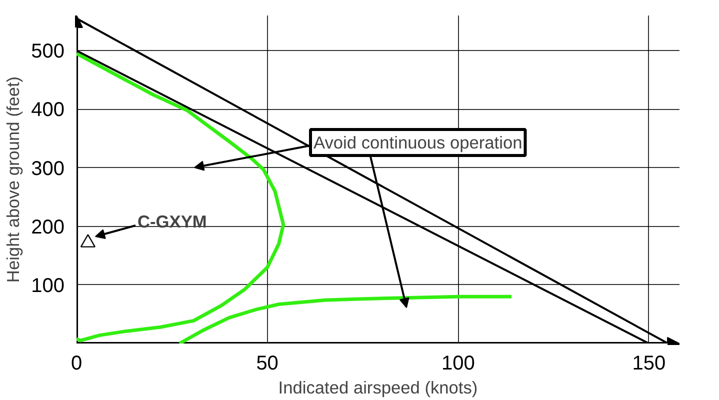  I want to click on x-tick-label: 150, so click(649, 363).